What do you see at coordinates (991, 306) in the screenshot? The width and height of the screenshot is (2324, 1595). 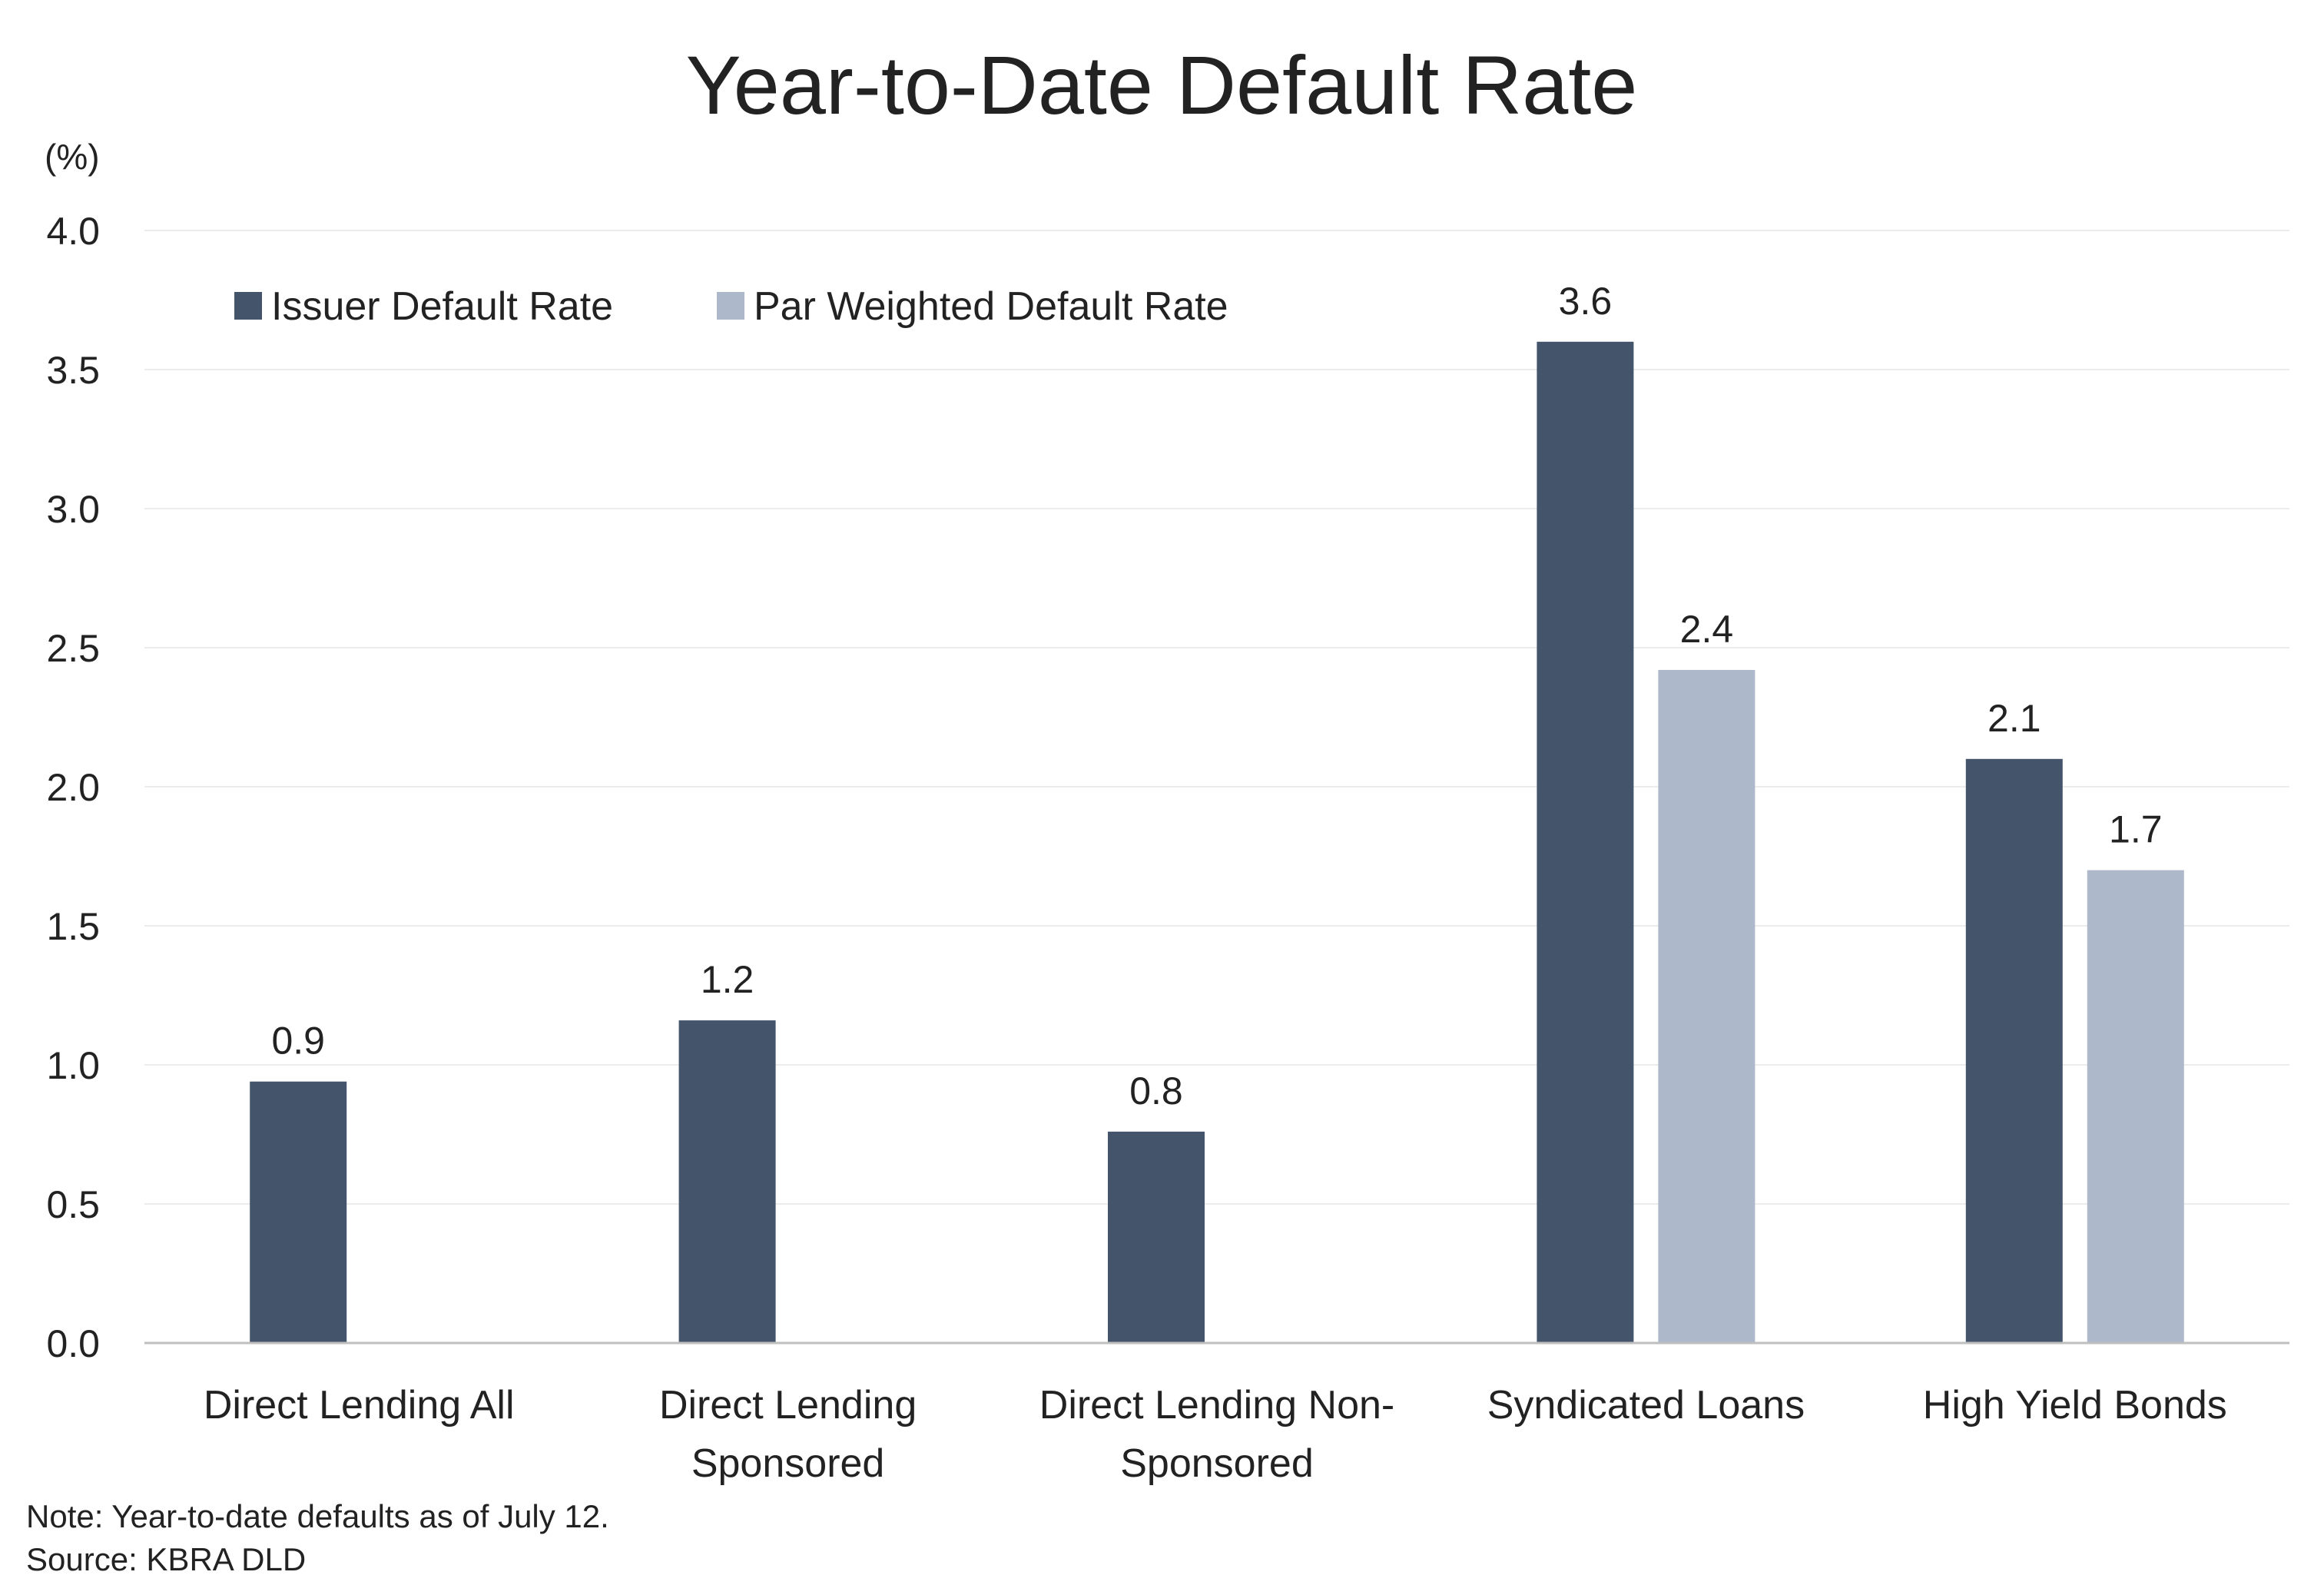 I see `legend-label: Par Weighted Default Rate` at bounding box center [991, 306].